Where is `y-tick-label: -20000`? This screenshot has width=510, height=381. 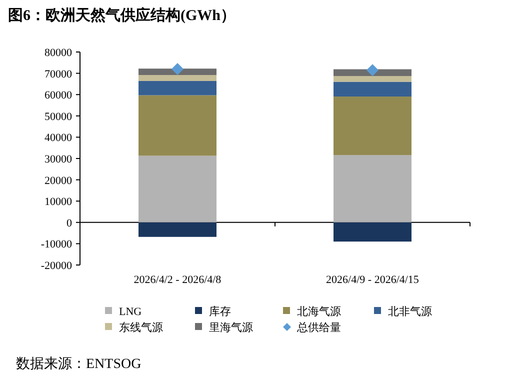 y-tick-label: -20000 is located at coordinates (56, 266).